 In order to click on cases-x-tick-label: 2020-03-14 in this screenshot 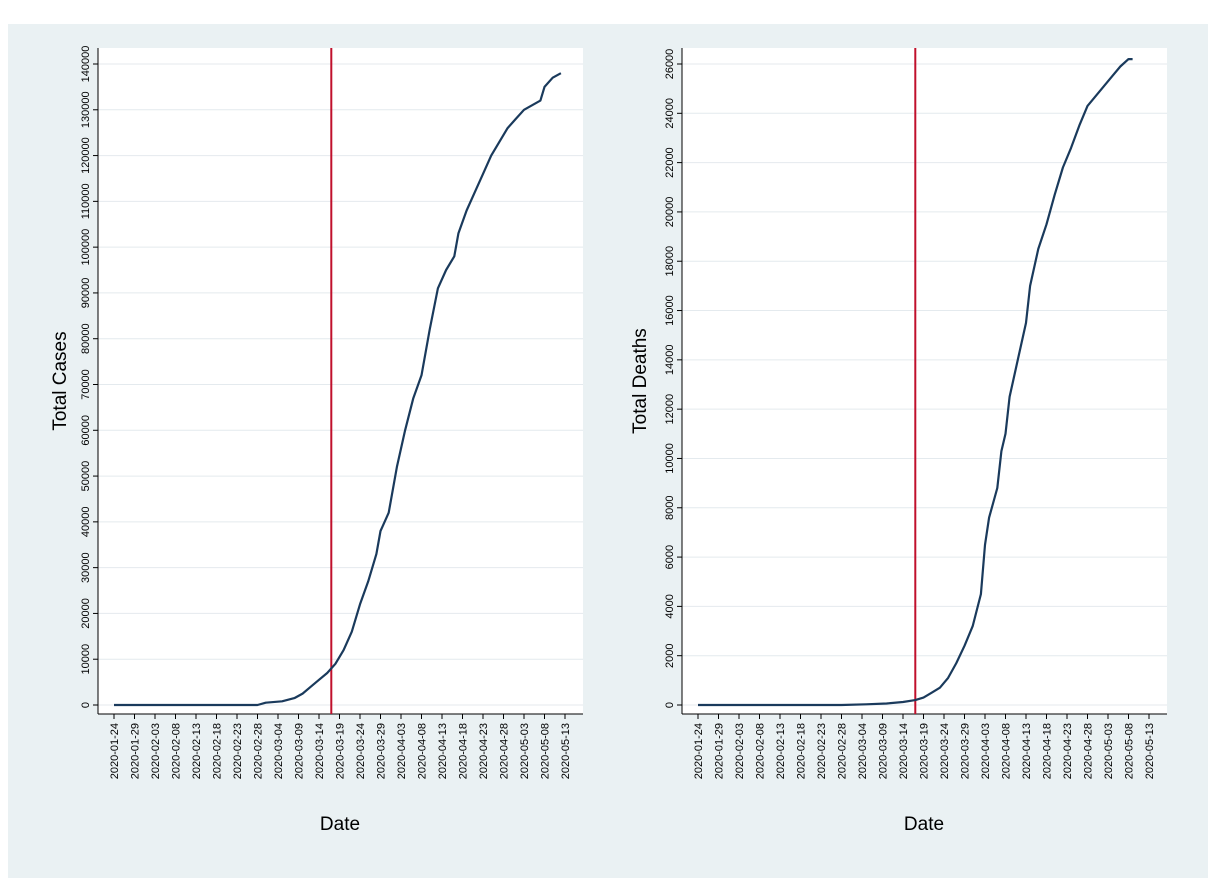, I will do `click(320, 751)`.